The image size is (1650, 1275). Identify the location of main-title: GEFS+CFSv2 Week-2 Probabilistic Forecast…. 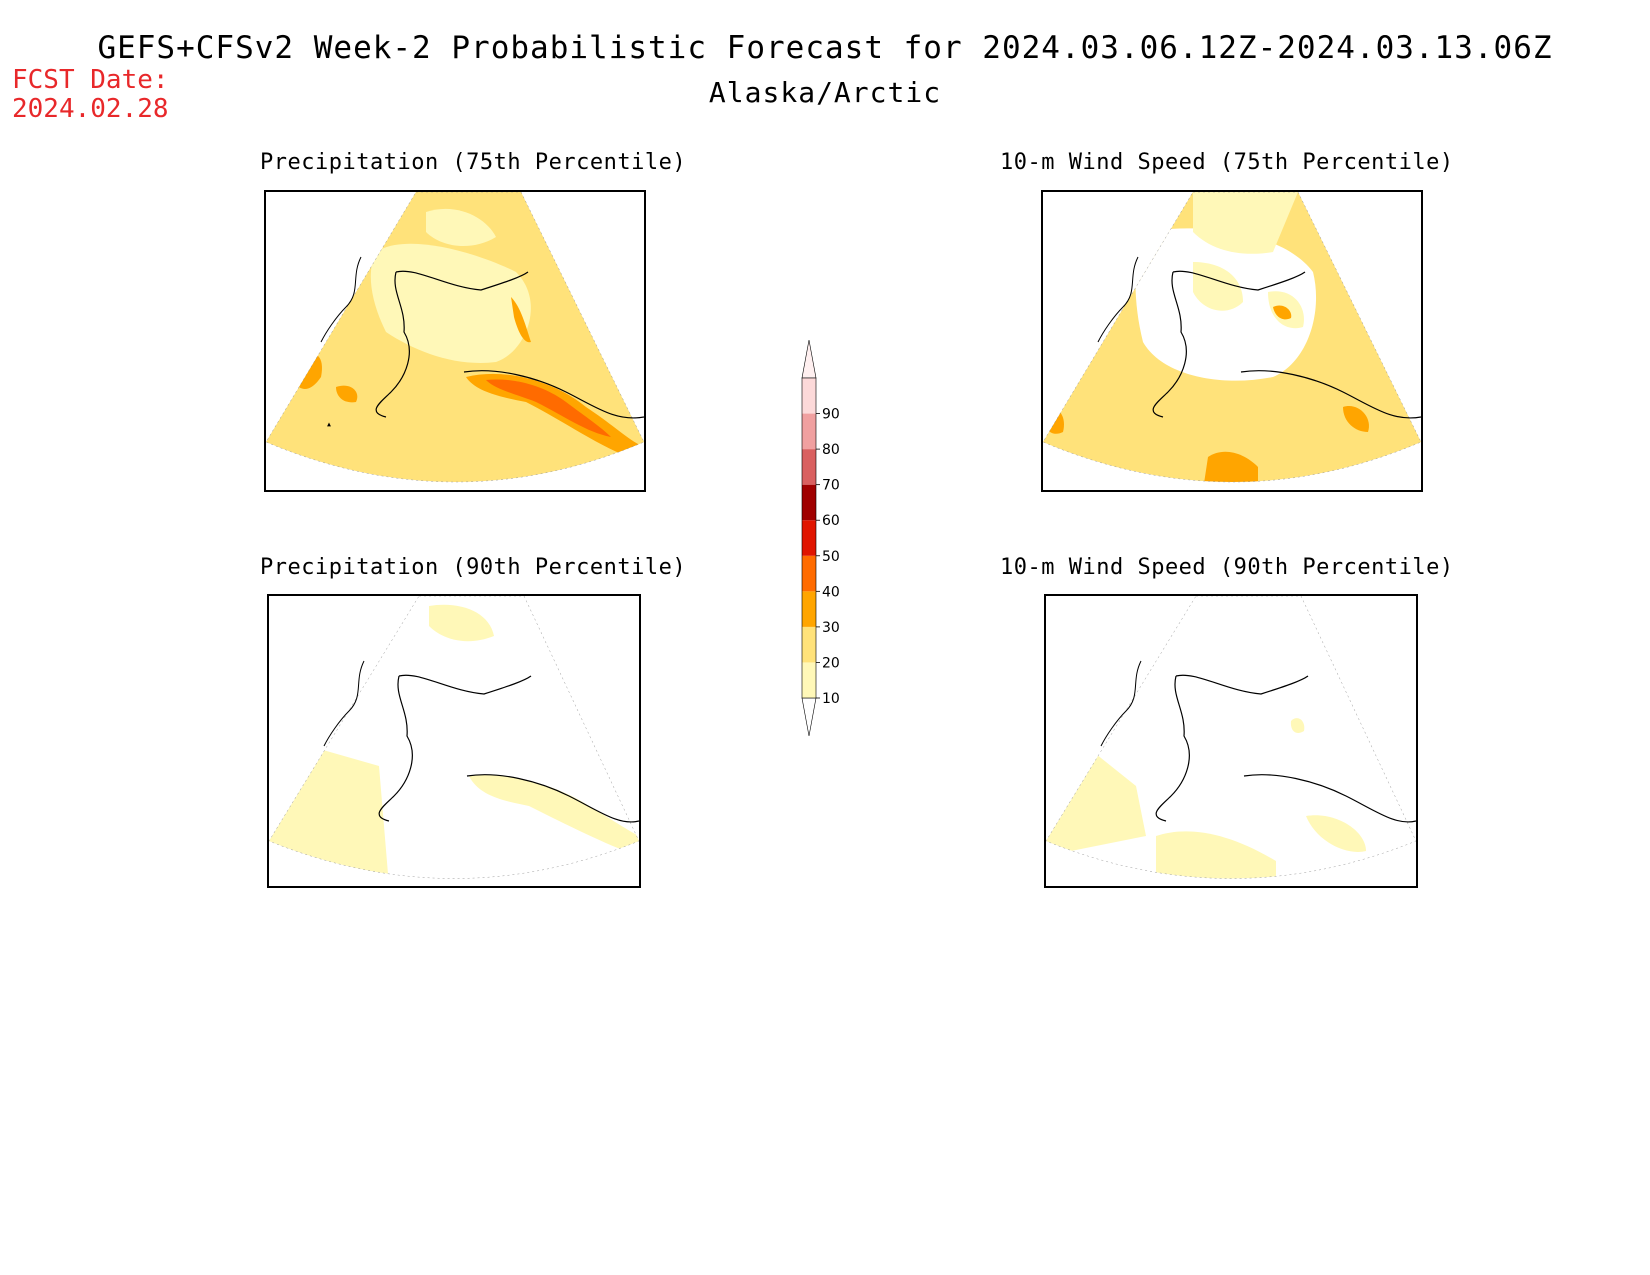
(825, 48).